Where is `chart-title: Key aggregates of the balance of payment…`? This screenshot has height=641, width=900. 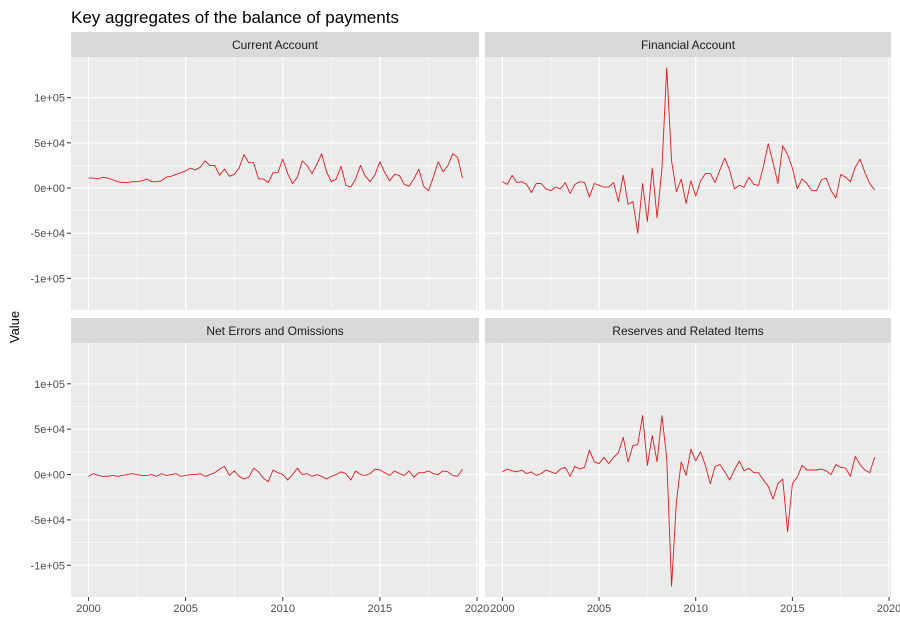 chart-title: Key aggregates of the balance of payment… is located at coordinates (235, 17).